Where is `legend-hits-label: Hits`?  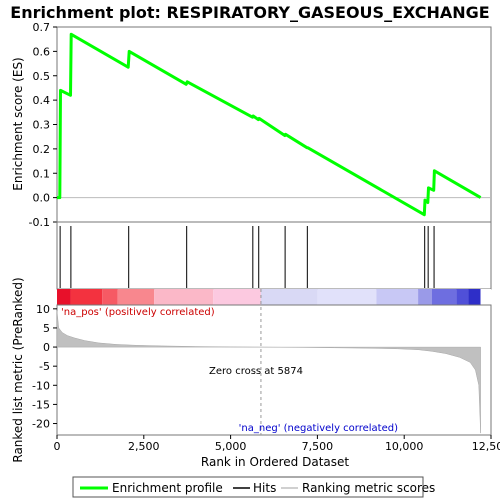 legend-hits-label: Hits is located at coordinates (264, 488).